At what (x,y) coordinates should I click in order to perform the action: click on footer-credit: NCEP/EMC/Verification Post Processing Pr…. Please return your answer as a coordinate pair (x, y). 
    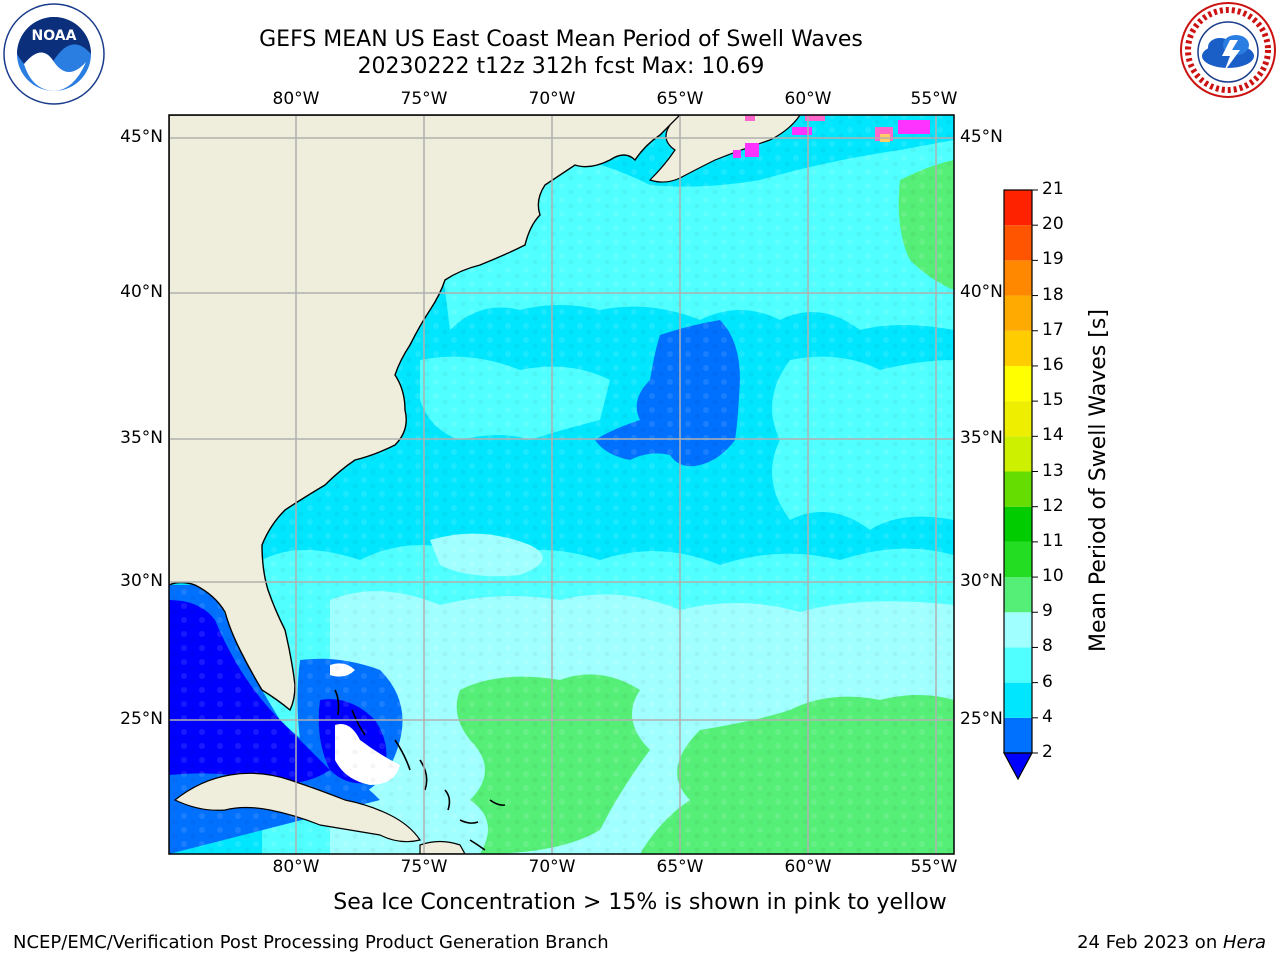
    Looking at the image, I should click on (311, 942).